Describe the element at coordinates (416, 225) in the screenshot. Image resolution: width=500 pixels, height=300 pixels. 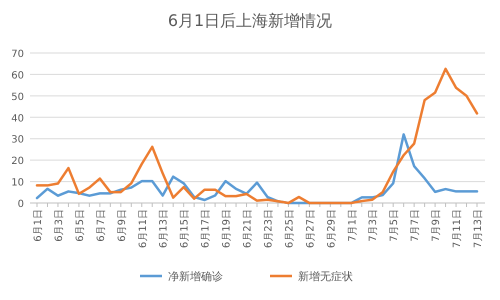
I see `x-tick-label: 7月7日` at that location.